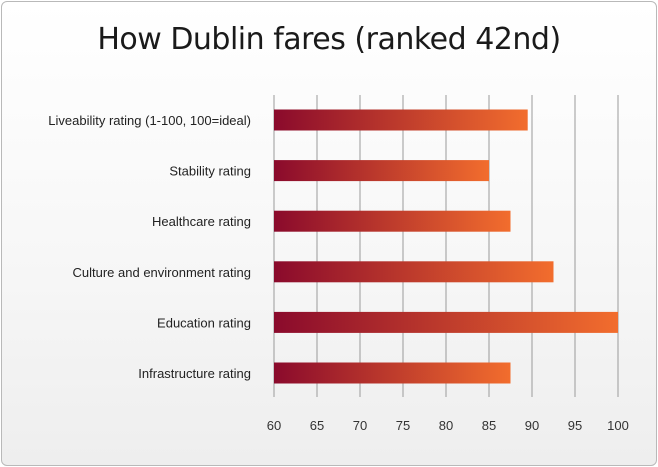 This screenshot has height=467, width=658. What do you see at coordinates (274, 425) in the screenshot?
I see `x-tick-label: 60` at bounding box center [274, 425].